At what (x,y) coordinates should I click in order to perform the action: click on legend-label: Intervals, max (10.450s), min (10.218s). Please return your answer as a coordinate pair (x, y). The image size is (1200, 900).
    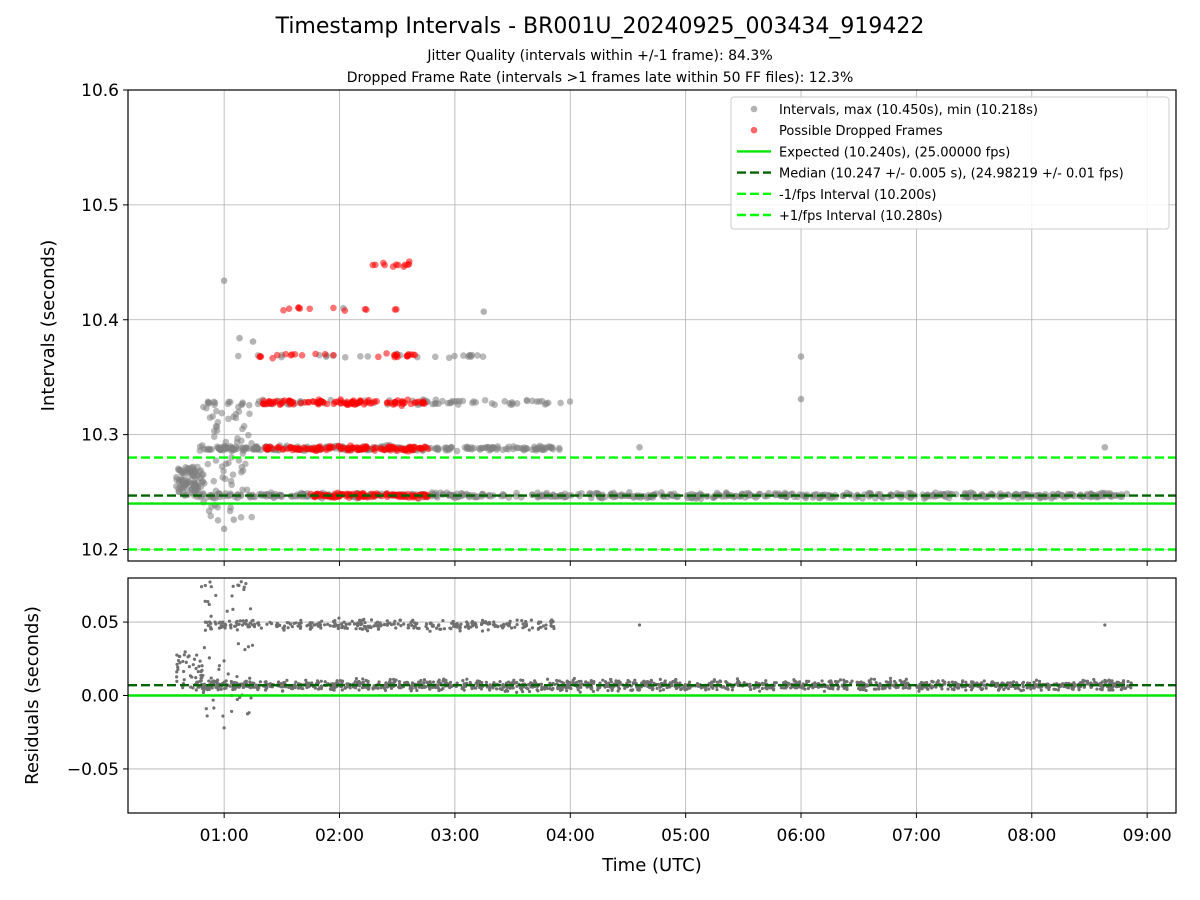
    Looking at the image, I should click on (908, 110).